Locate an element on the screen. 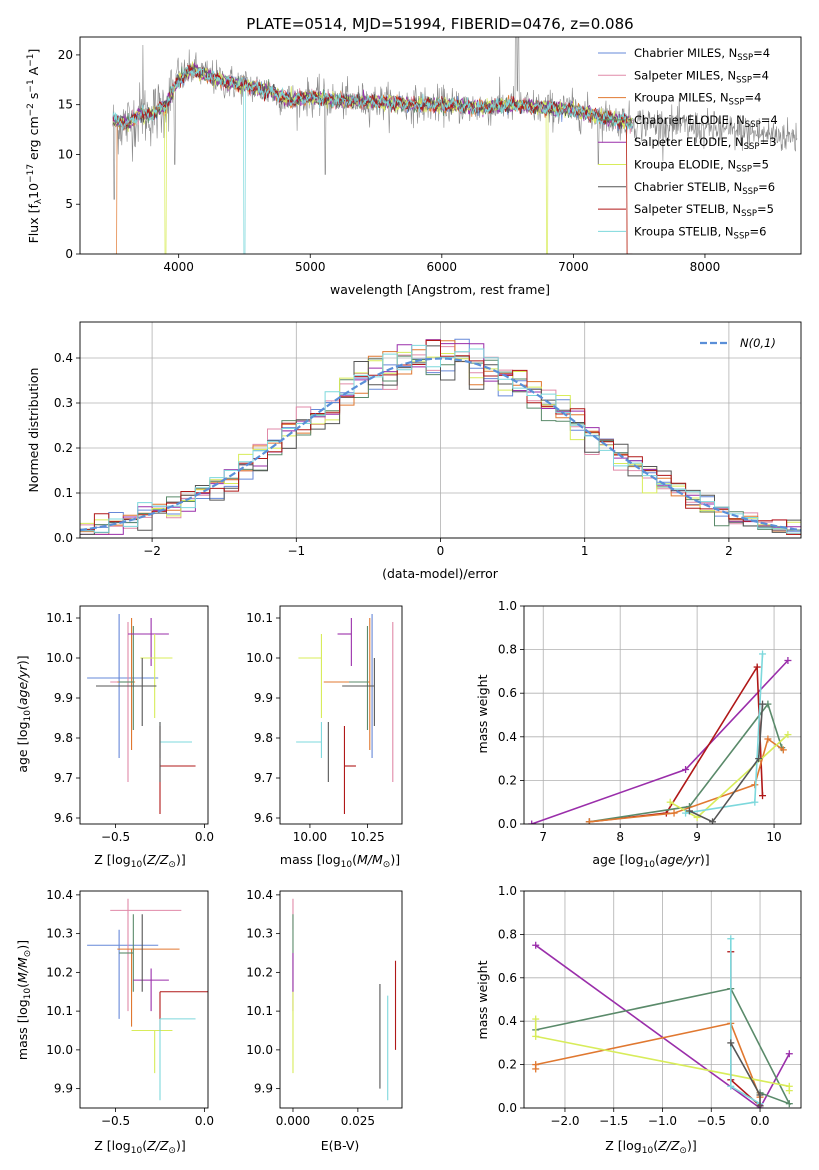  legend-label: Kroupa MILES, NSSP=4 is located at coordinates (697, 99).